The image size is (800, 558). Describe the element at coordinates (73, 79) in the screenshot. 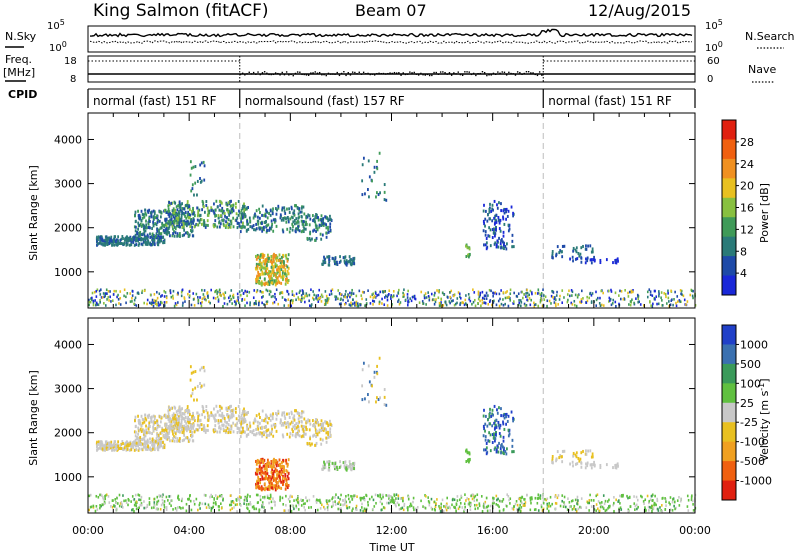

I see `freq-bottom-tick: 8` at that location.